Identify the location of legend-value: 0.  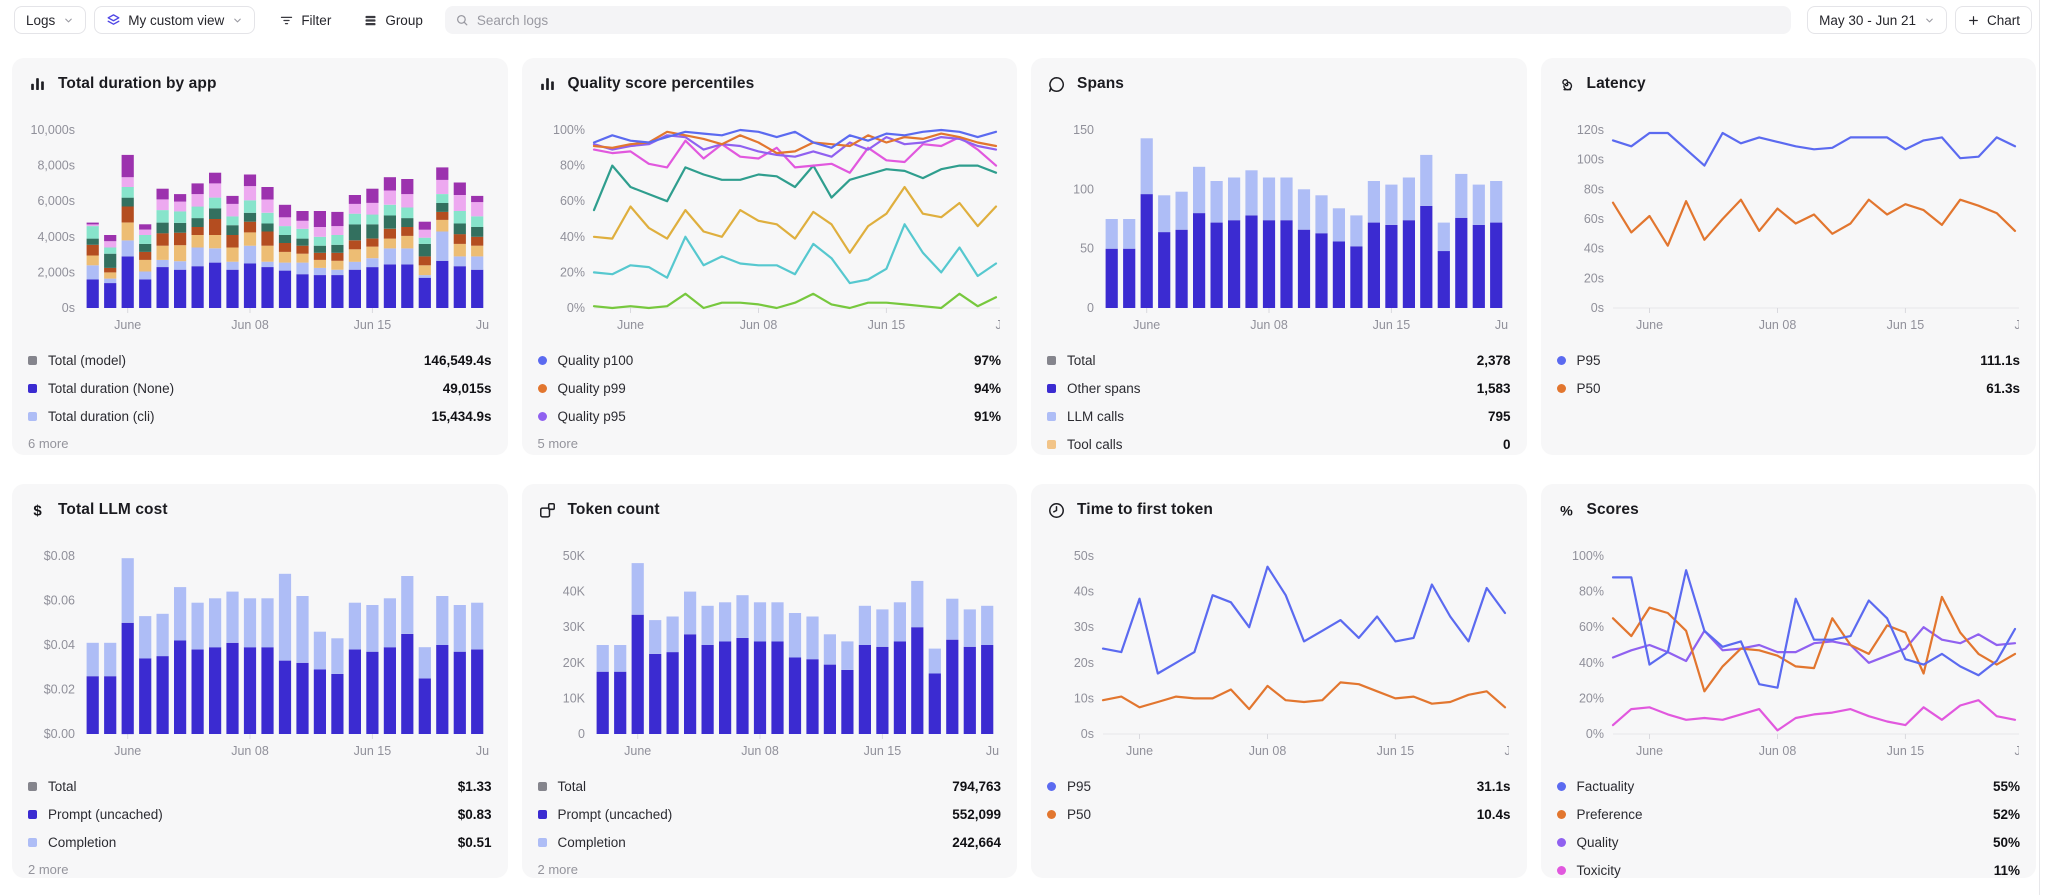
(1506, 444).